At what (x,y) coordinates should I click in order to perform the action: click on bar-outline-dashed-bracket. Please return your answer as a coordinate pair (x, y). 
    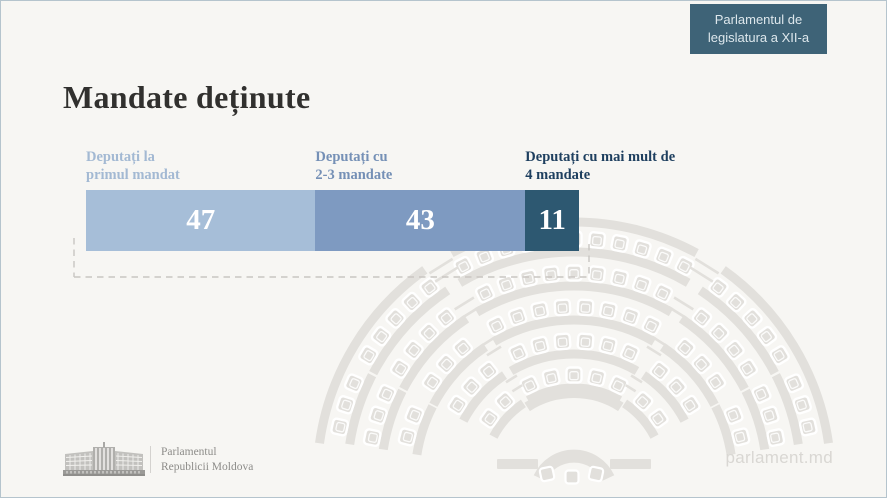
    Looking at the image, I should click on (331, 258).